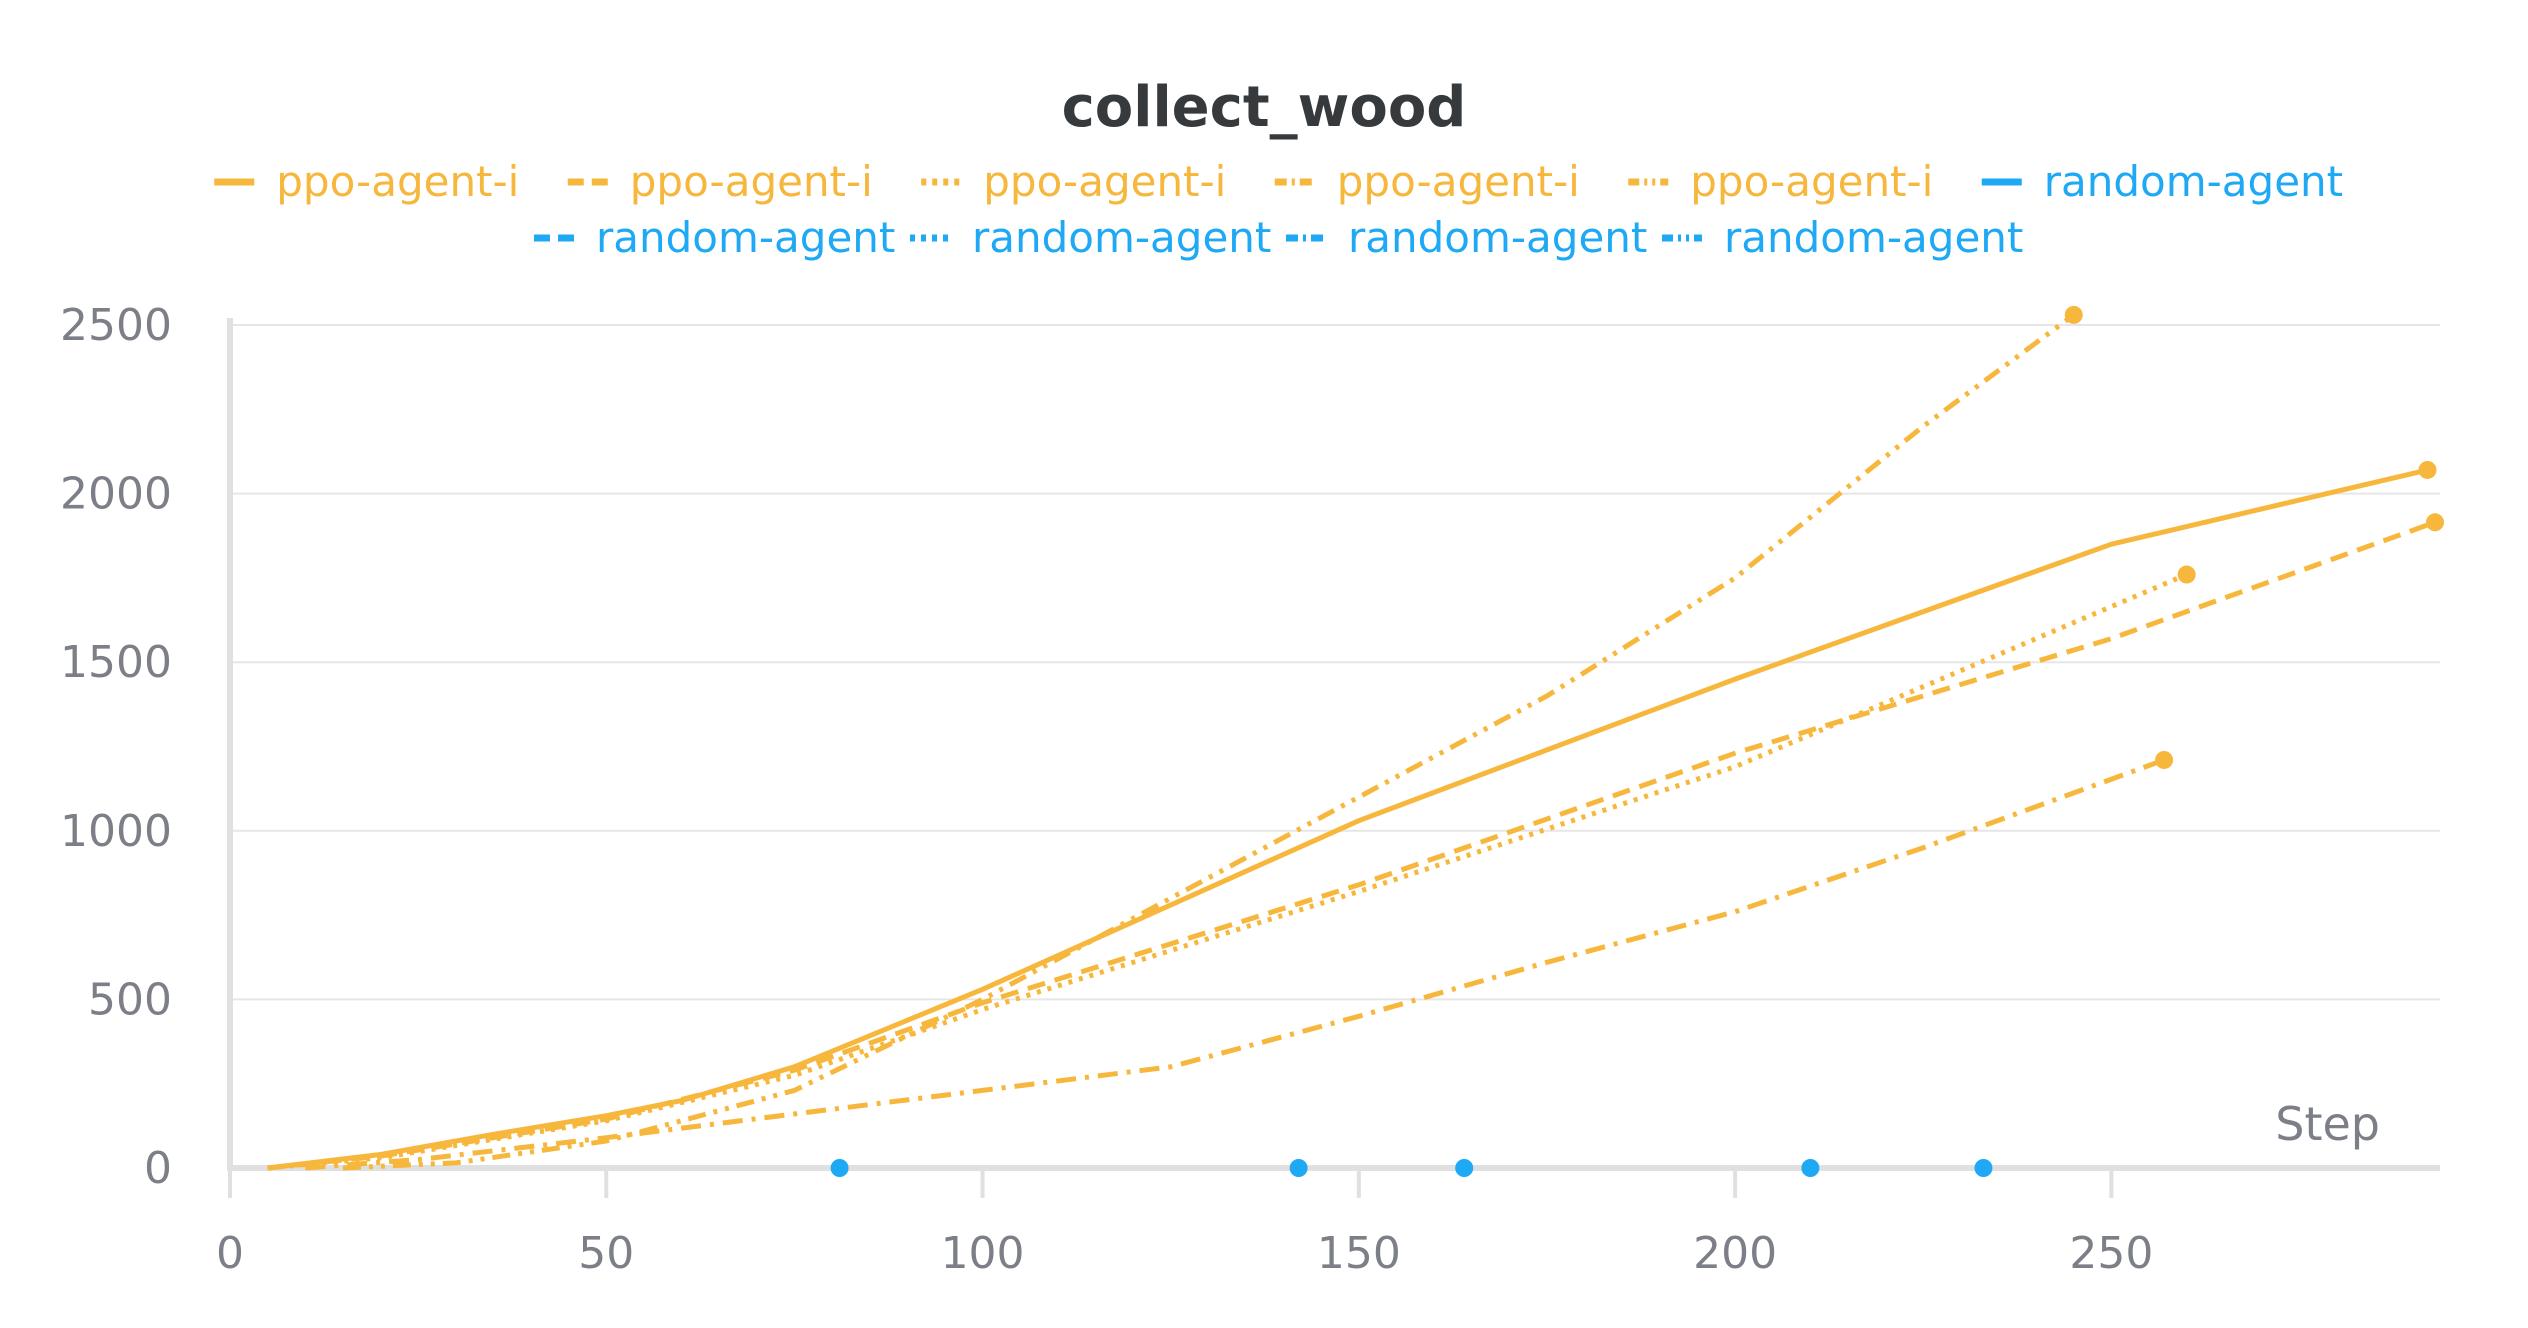 This screenshot has height=1328, width=2528. Describe the element at coordinates (116, 747) in the screenshot. I see `y-axis-ticks: 0 500 1000 1500 2000 2500` at that location.